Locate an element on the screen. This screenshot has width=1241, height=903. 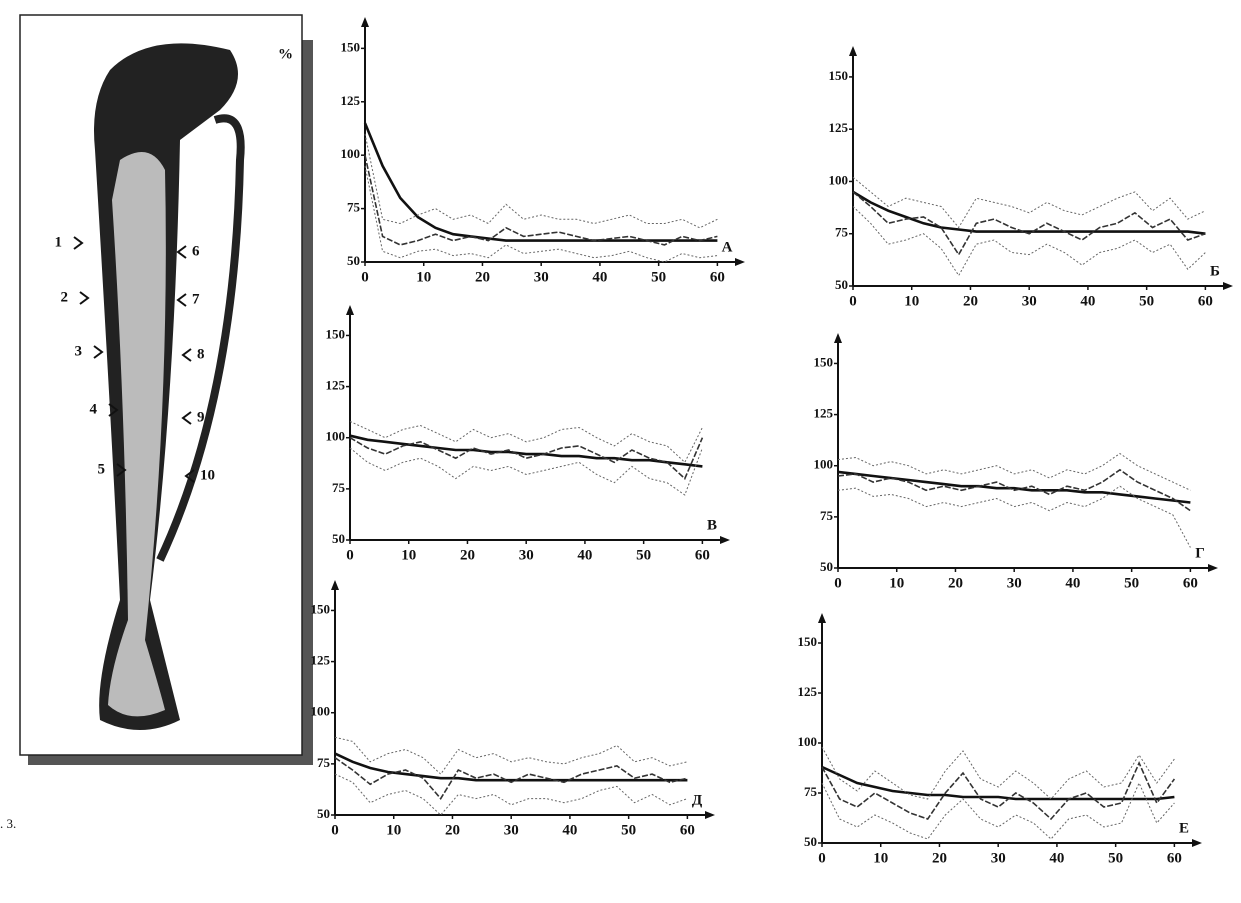
panel-label: Б is located at coordinates (1215, 271).